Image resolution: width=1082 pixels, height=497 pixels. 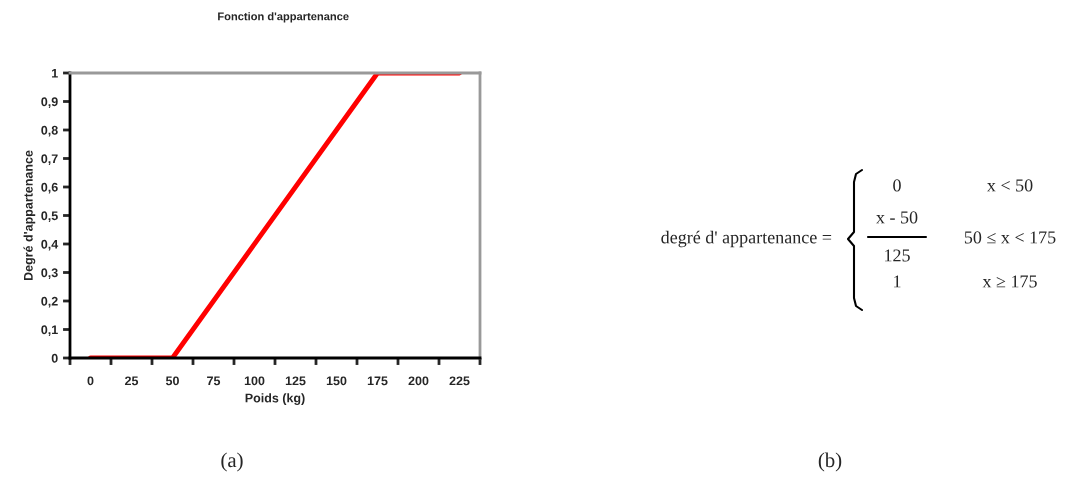 I want to click on y-tick-label: 0,1, so click(x=49, y=330).